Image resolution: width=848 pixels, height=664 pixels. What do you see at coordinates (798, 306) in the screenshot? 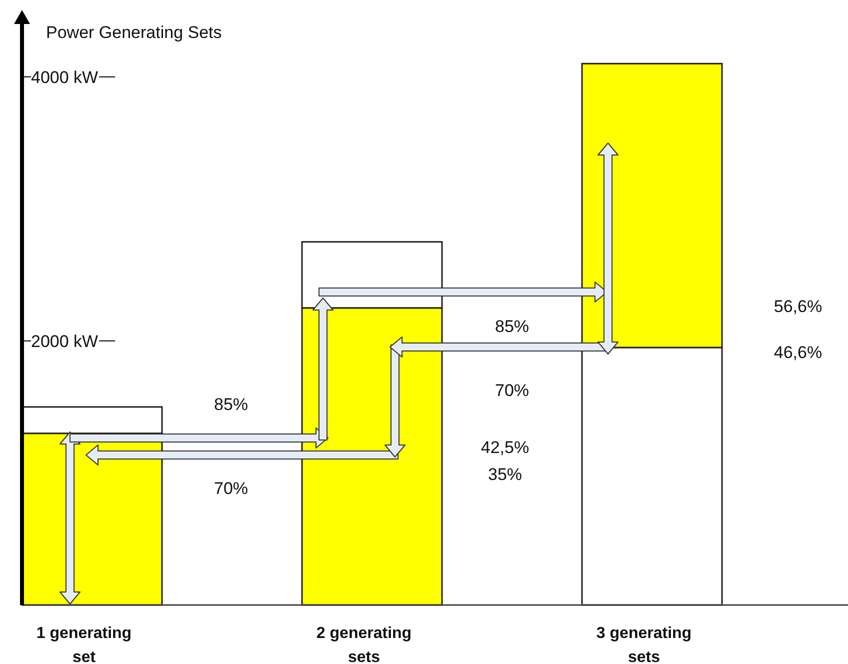
I see `annotation: 56,6%` at bounding box center [798, 306].